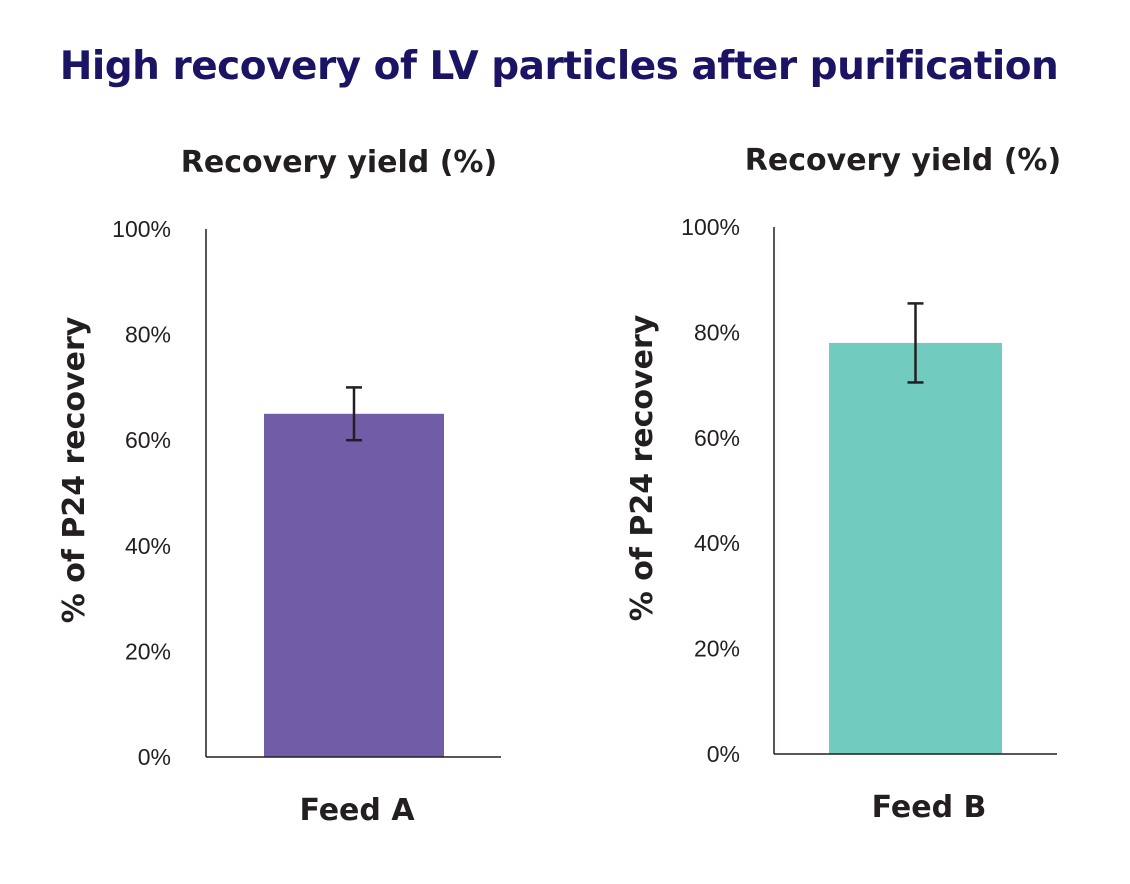 Image resolution: width=1130 pixels, height=884 pixels. Describe the element at coordinates (929, 807) in the screenshot. I see `x-category-label: Feed B` at that location.